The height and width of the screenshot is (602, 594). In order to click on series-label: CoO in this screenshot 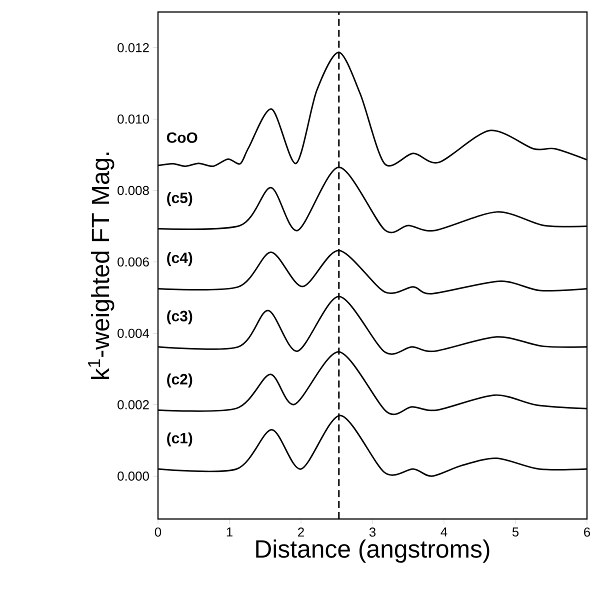, I will do `click(182, 137)`.